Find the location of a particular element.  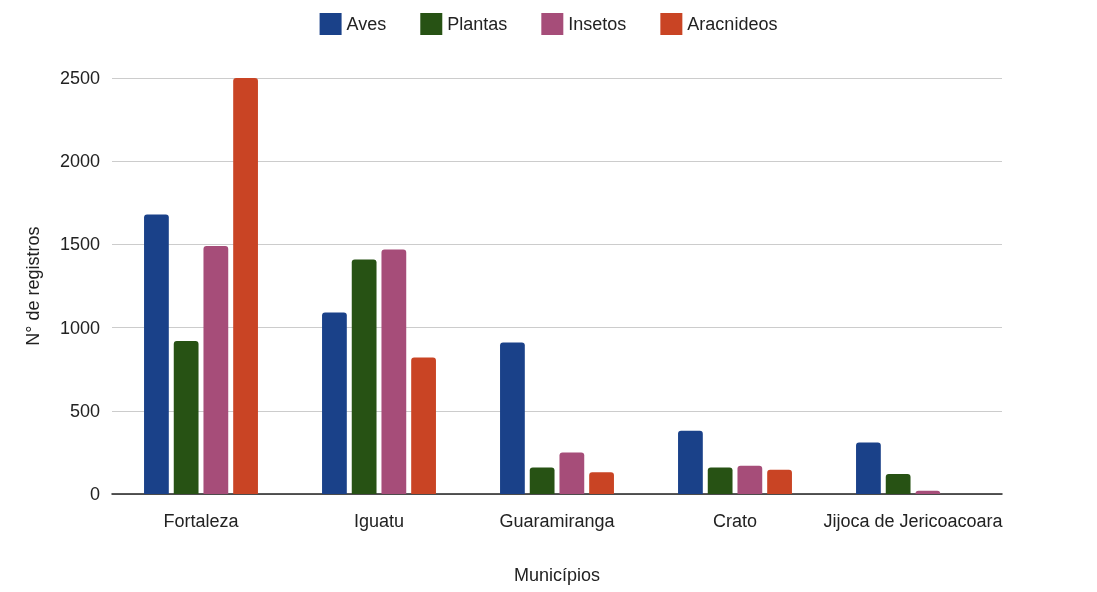

x-tick-label: Guaramiranga is located at coordinates (557, 521).